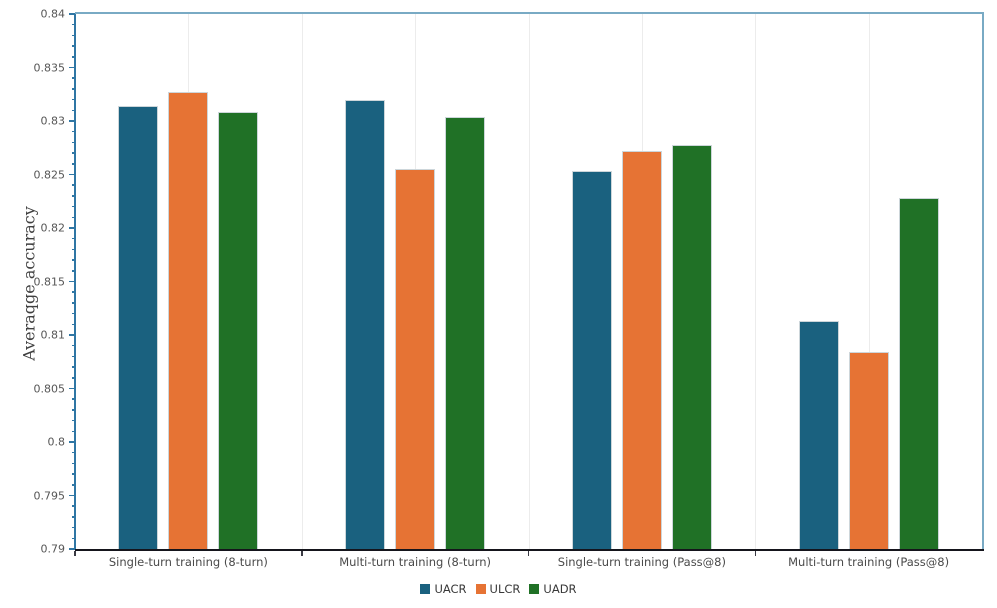  Describe the element at coordinates (49, 495) in the screenshot. I see `y-tick-label: 0.795` at that location.